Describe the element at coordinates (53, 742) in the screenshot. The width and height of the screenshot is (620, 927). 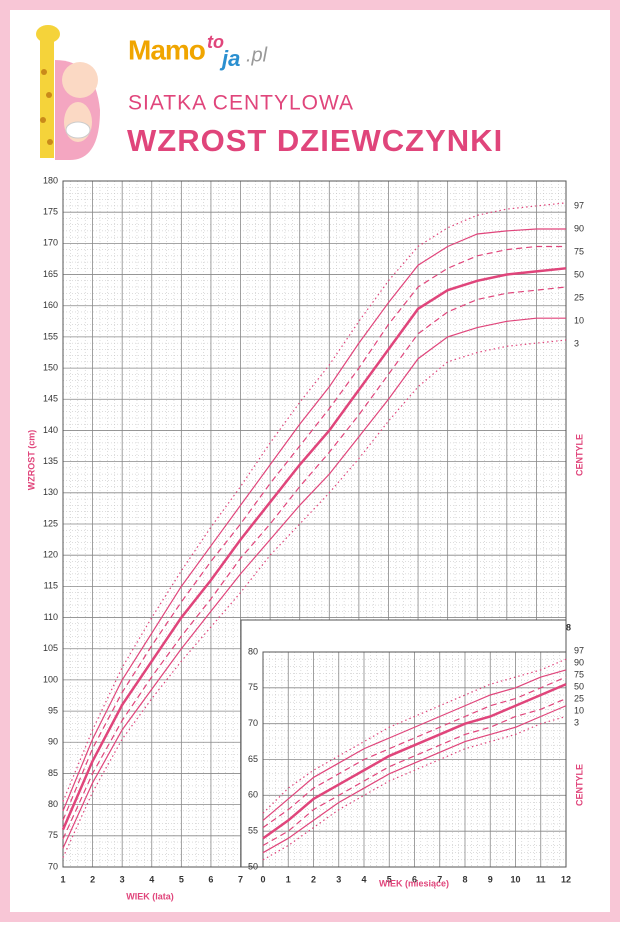
I see `y-tick-label: 90` at that location.